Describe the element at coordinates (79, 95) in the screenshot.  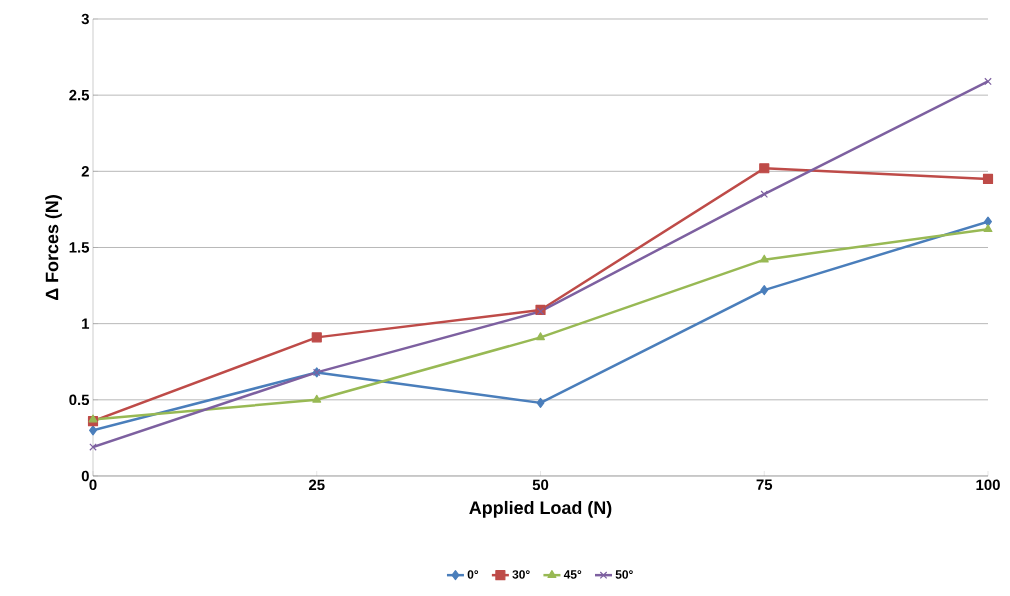
I see `y-tick-label: 2.5` at that location.